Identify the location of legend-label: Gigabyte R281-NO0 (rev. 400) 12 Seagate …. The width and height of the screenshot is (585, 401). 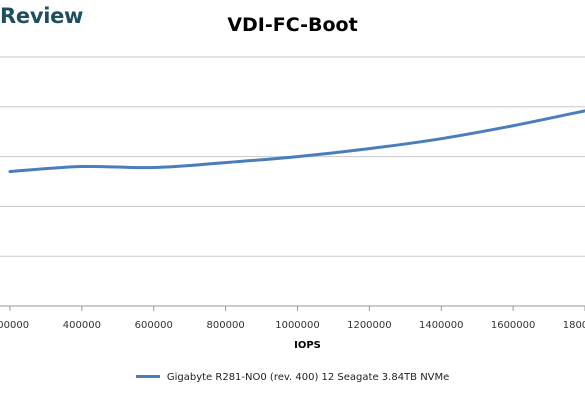
(308, 377).